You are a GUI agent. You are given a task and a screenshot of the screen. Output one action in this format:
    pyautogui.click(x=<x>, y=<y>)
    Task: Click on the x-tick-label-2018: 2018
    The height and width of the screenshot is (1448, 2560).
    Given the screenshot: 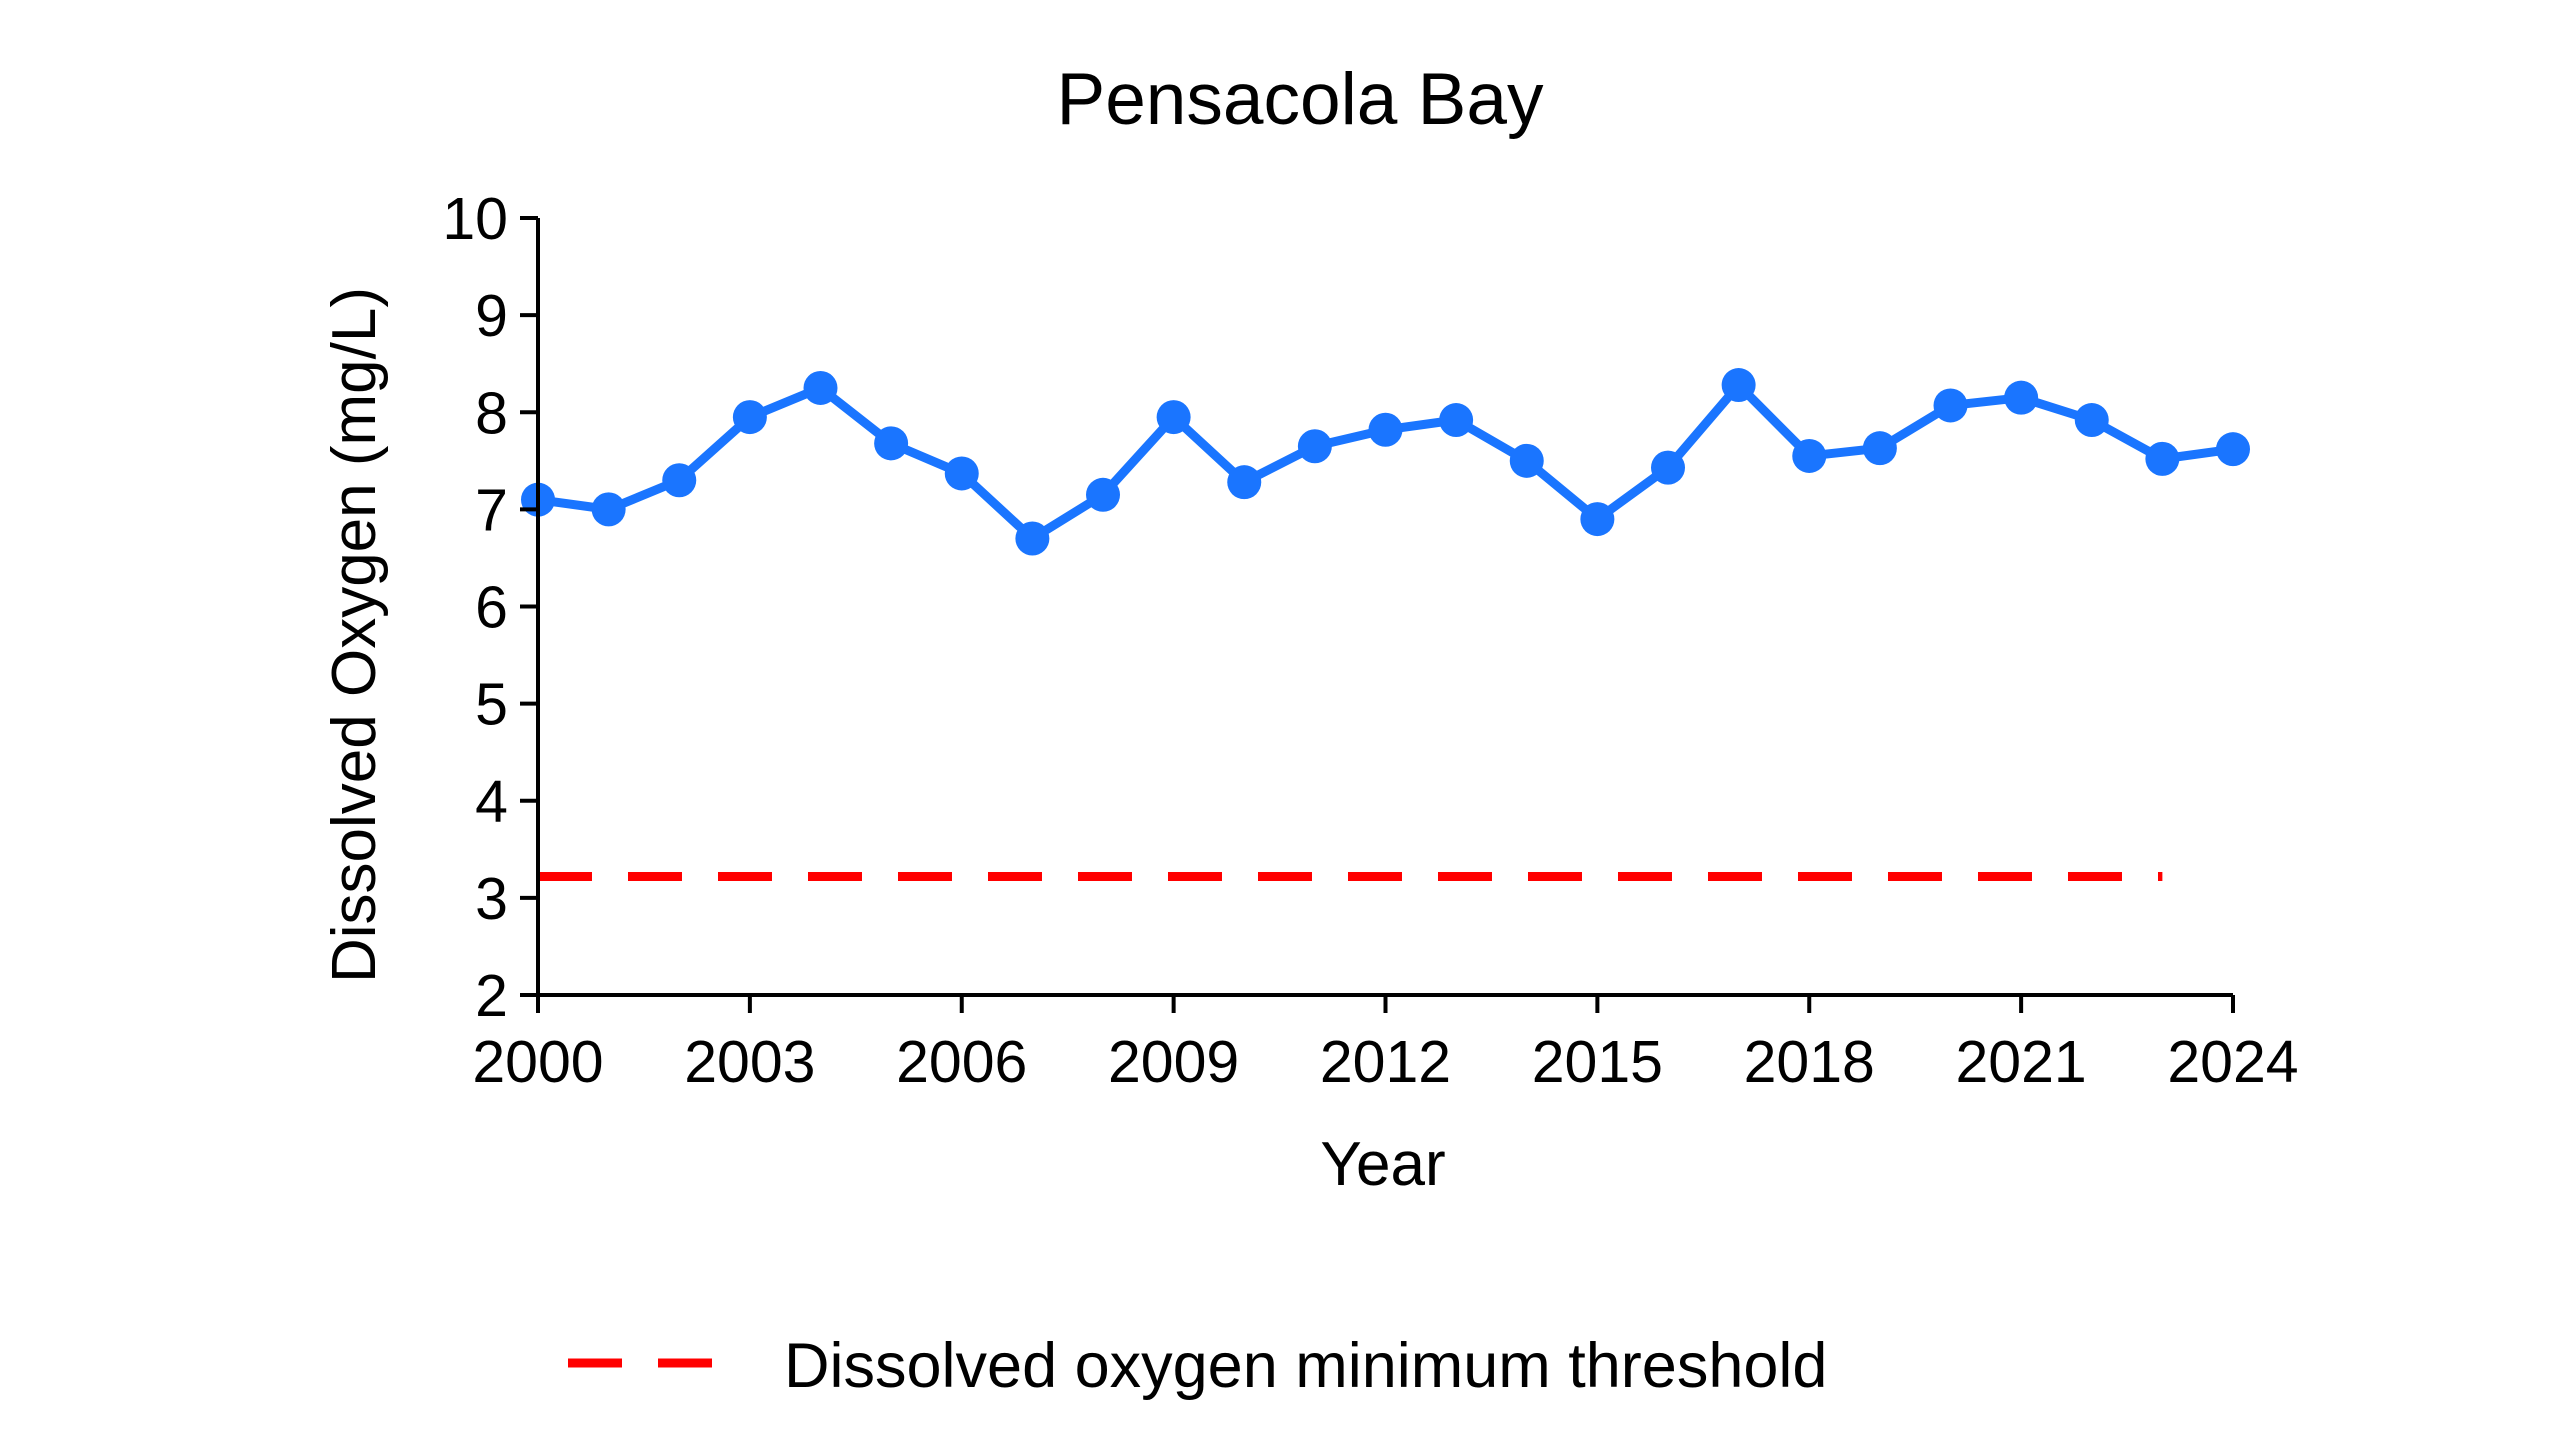 What is the action you would take?
    pyautogui.click(x=1809, y=1062)
    